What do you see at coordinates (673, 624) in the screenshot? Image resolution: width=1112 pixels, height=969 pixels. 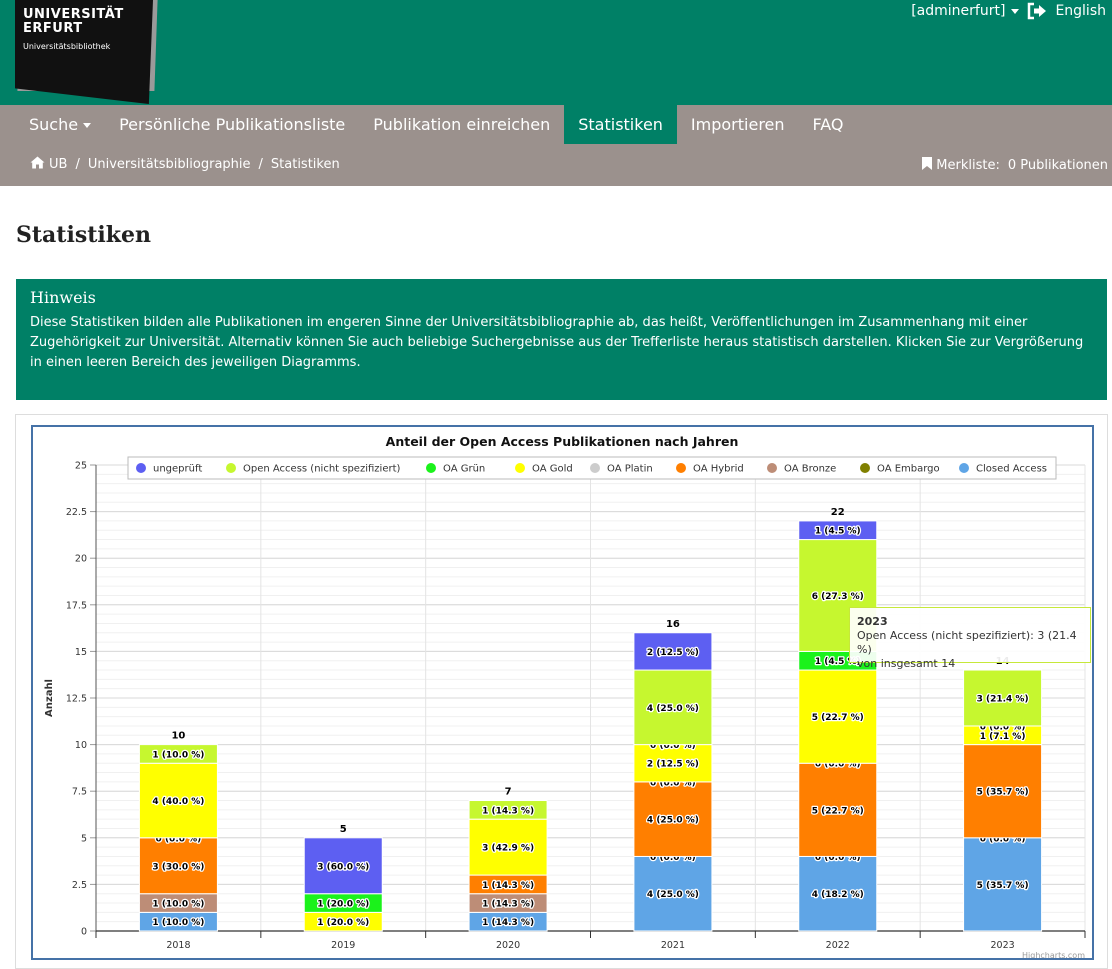 I see `stack-total-label: 16` at bounding box center [673, 624].